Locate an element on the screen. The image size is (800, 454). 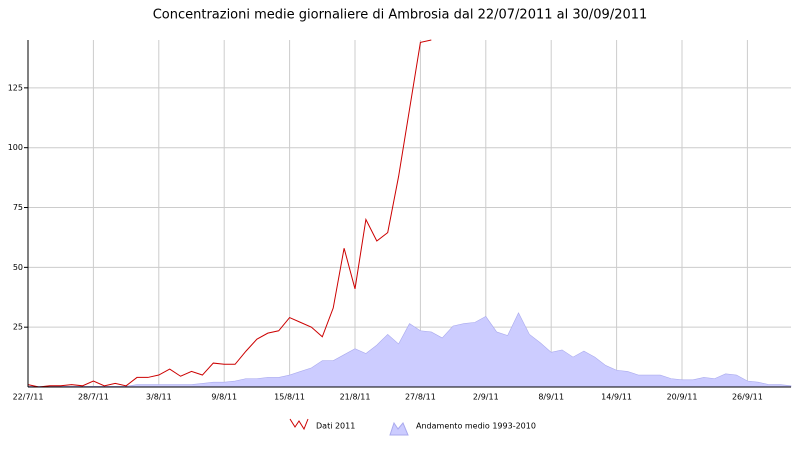
legend-label: Dati 2011 is located at coordinates (335, 426).